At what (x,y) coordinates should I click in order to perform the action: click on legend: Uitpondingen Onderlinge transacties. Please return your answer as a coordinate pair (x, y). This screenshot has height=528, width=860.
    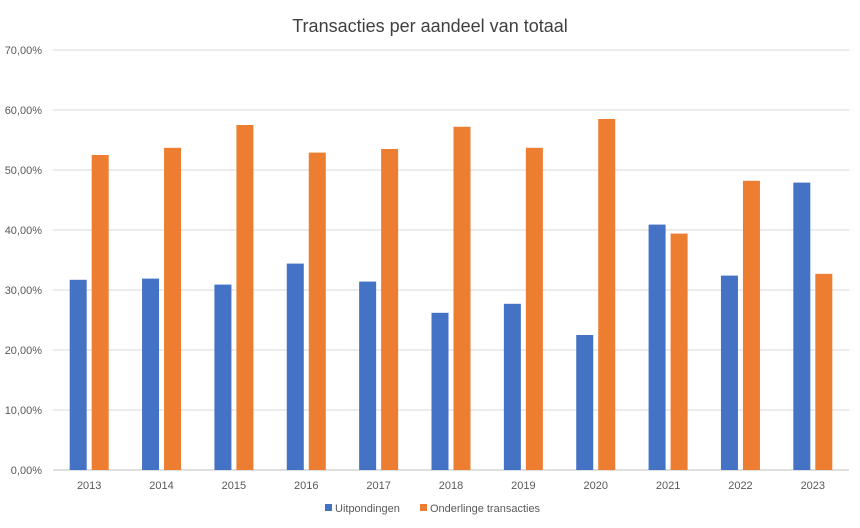
    Looking at the image, I should click on (433, 509).